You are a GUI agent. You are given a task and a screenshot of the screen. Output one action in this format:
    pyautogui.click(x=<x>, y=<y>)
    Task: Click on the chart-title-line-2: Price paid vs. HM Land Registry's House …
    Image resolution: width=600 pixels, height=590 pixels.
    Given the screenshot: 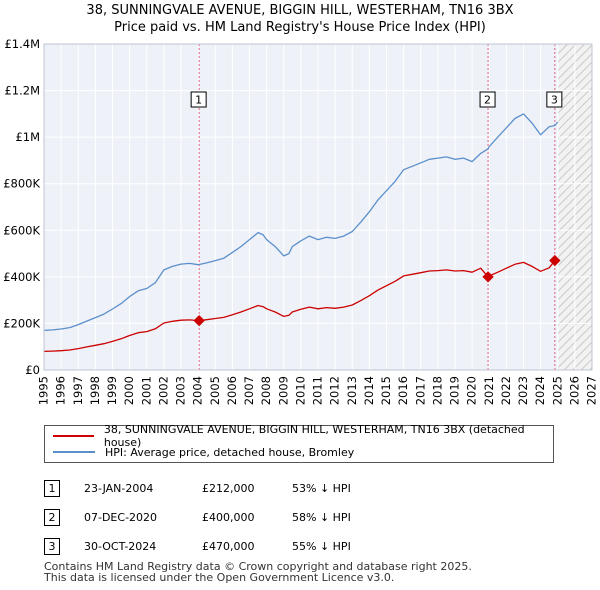 What is the action you would take?
    pyautogui.click(x=300, y=27)
    